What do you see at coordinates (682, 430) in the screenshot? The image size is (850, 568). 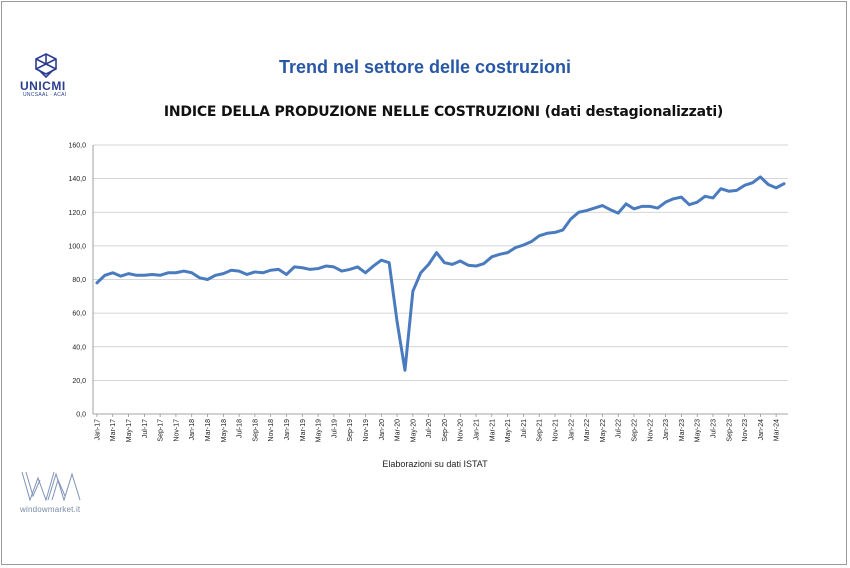 I see `x-tick-label: Mar-23` at bounding box center [682, 430].